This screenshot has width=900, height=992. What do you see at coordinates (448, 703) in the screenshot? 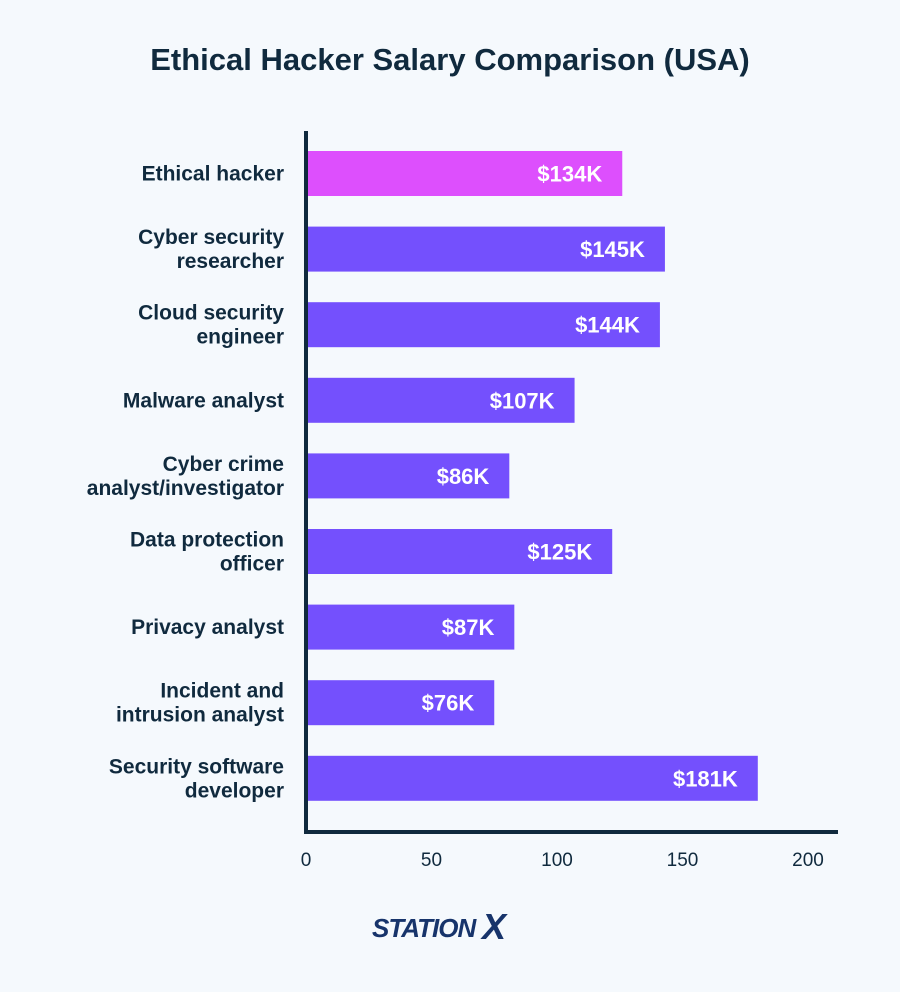
I see `bar-value-label: $76K` at bounding box center [448, 703].